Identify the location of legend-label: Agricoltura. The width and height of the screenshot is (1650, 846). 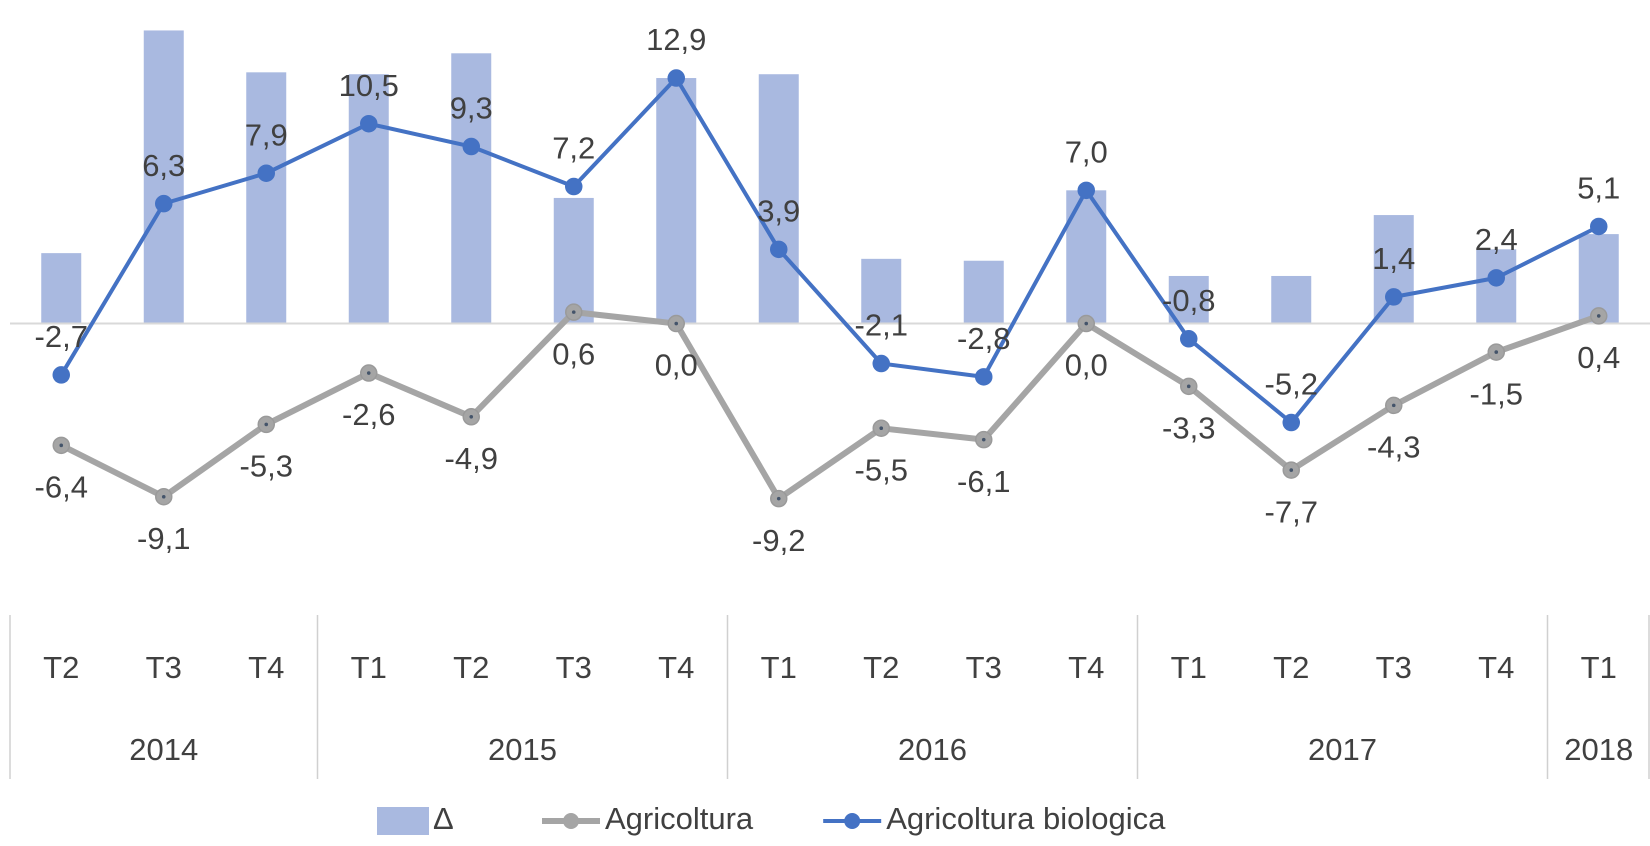
(679, 818).